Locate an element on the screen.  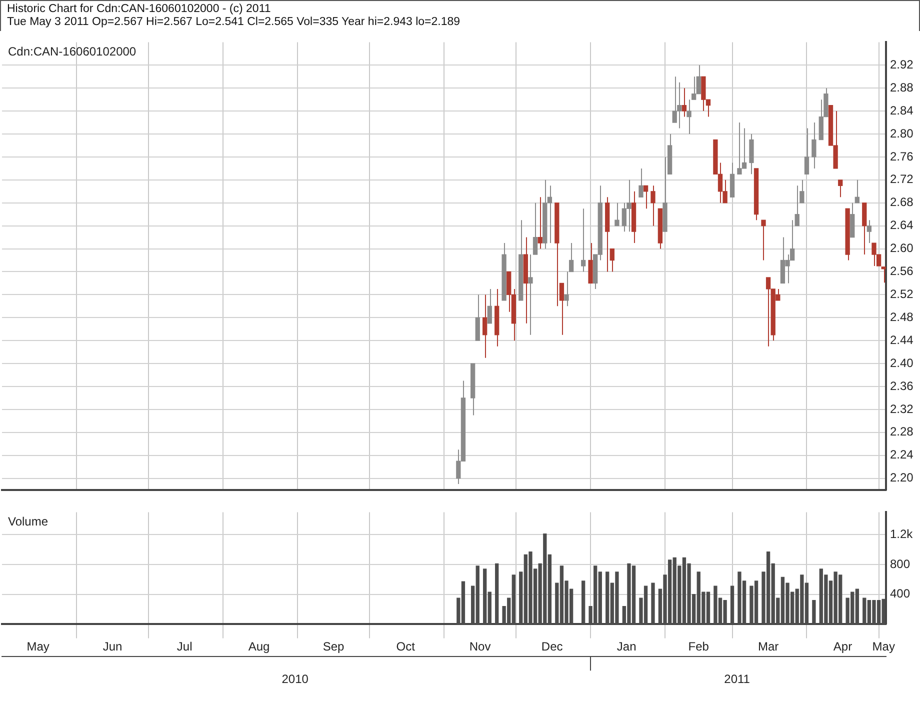
y-tick-label: 2.80 is located at coordinates (902, 133).